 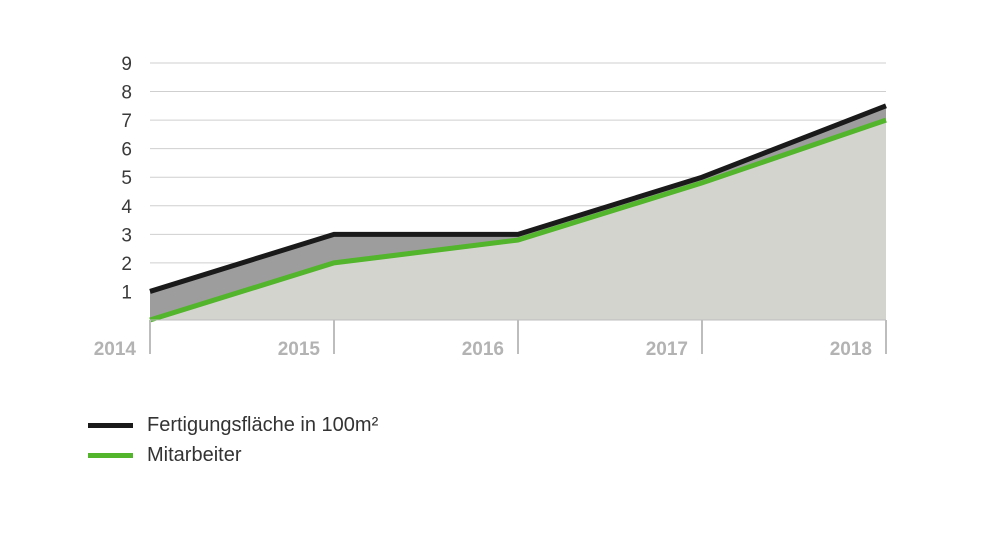 I want to click on legend: Fertigungsfläche in 100m² Mitarbeiter, so click(x=233, y=440).